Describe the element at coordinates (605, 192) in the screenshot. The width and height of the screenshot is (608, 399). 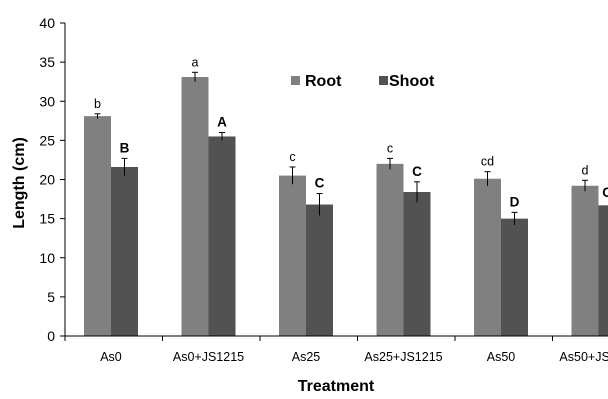
I see `significance-label: CD` at that location.